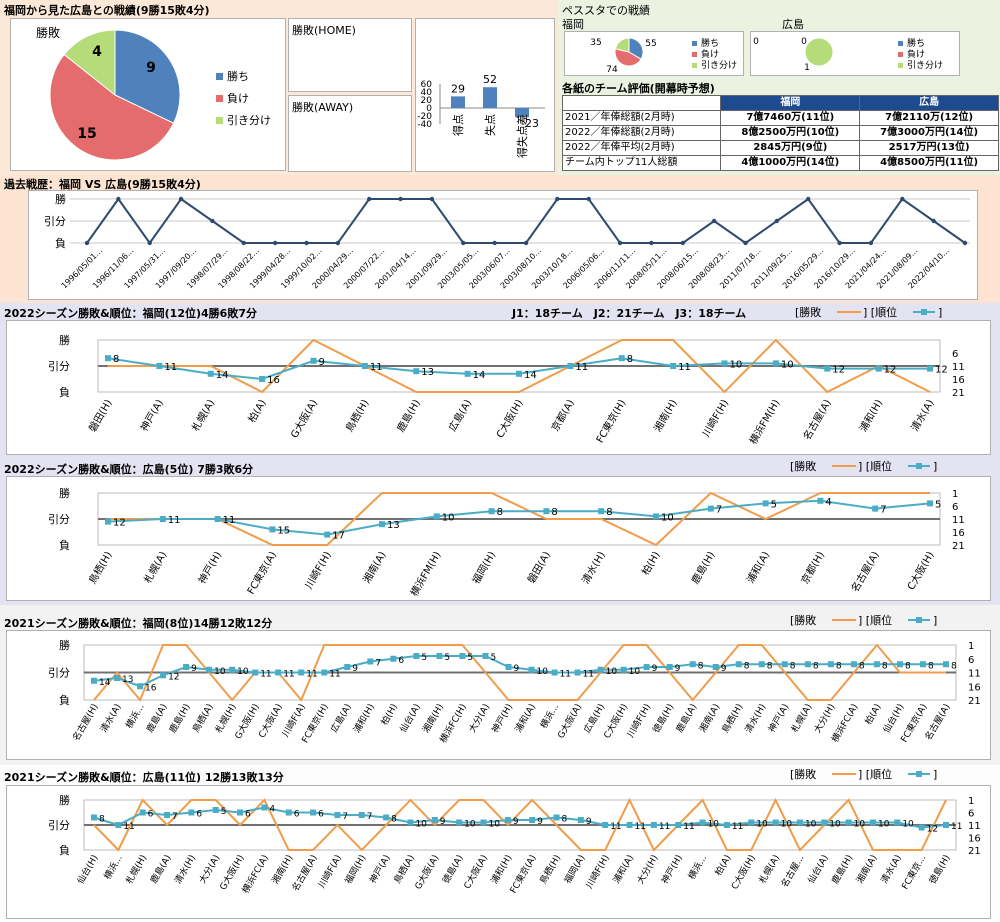 Image resolution: width=1000 pixels, height=922 pixels. What do you see at coordinates (479, 718) in the screenshot?
I see `season-opponent-label: 大分(A)` at bounding box center [479, 718].